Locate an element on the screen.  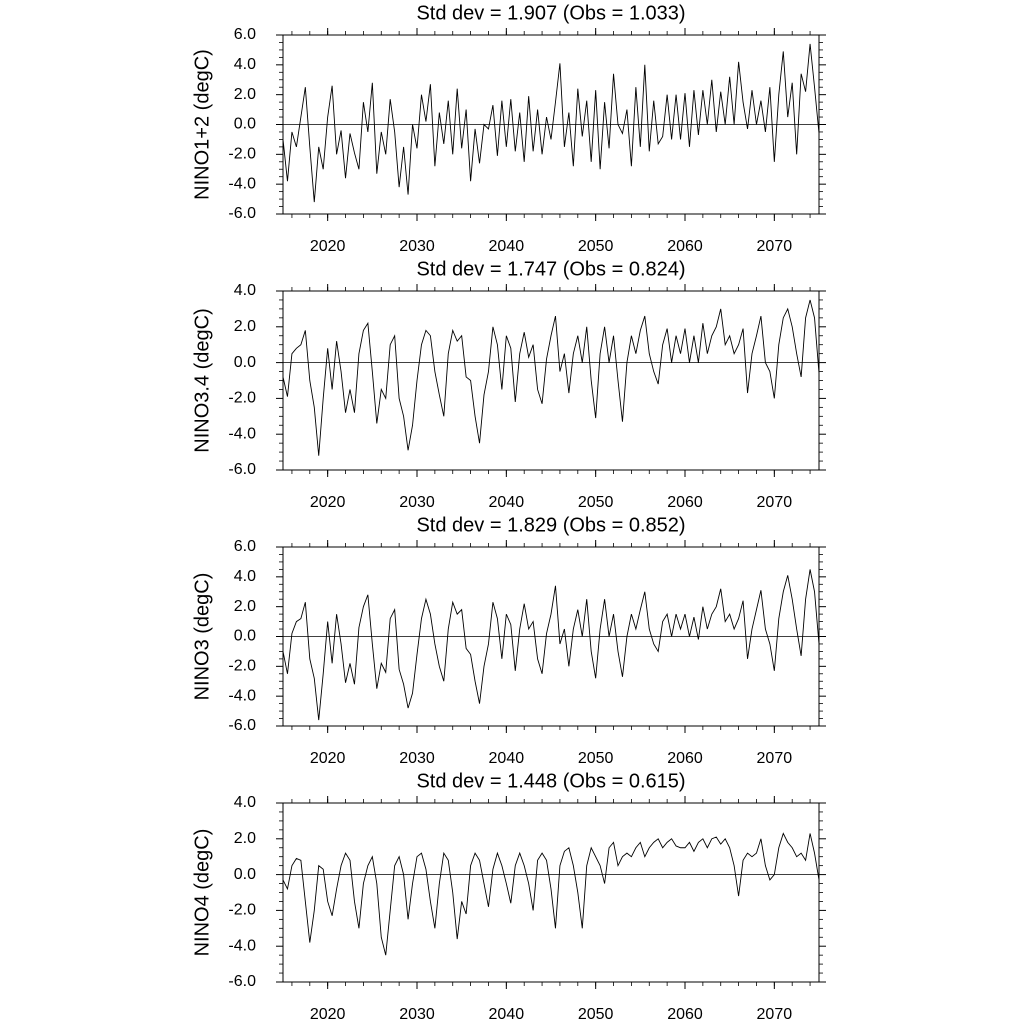
y-axis-label: NINO4 (degC) is located at coordinates (202, 893).